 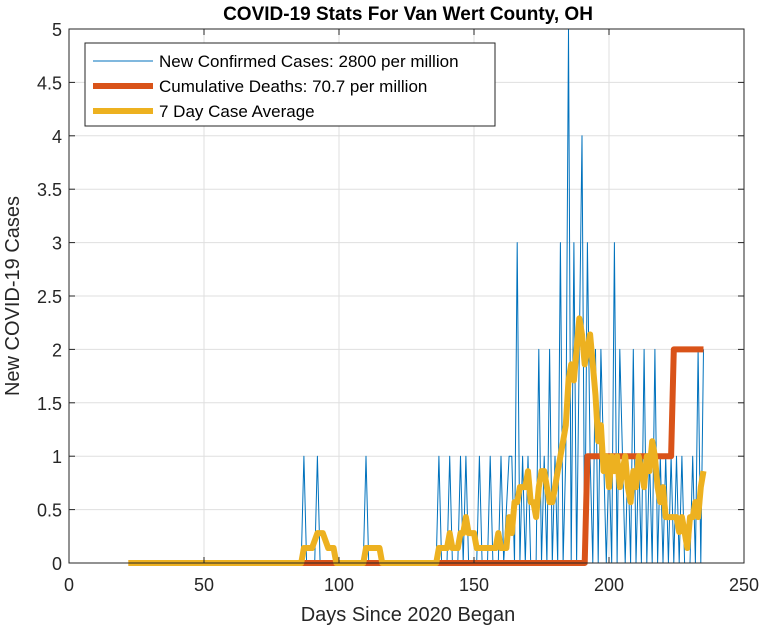 I want to click on x-axis-label: Days Since 2020 Began, so click(x=408, y=615).